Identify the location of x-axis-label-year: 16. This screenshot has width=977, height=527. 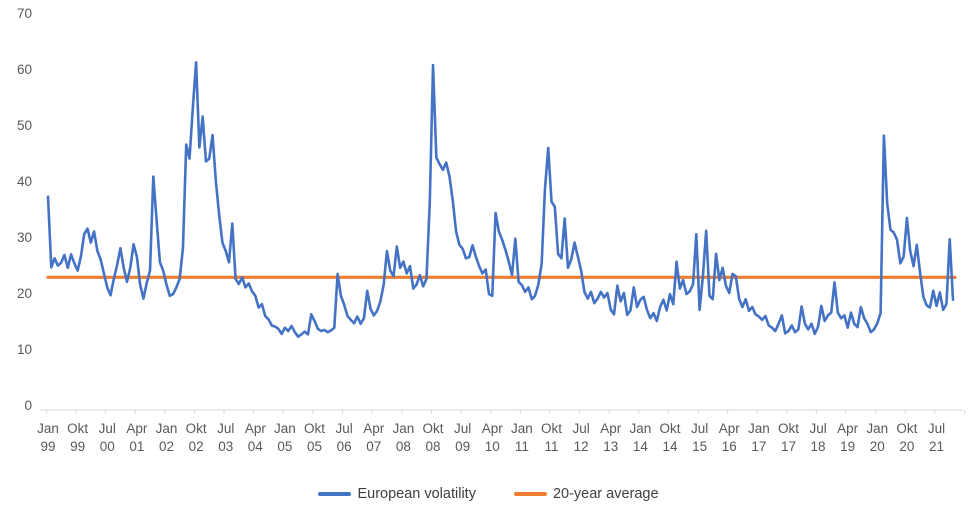
(729, 446).